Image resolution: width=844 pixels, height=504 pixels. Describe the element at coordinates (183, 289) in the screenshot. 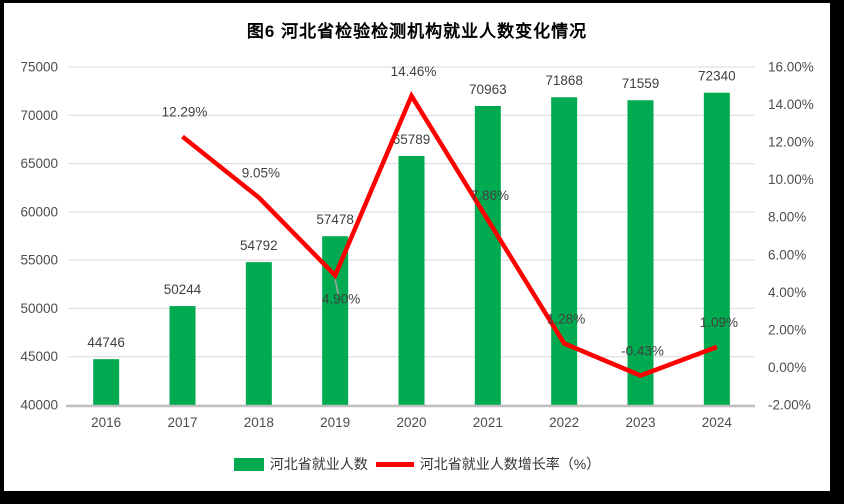

I see `bar-value-label: 50244` at that location.